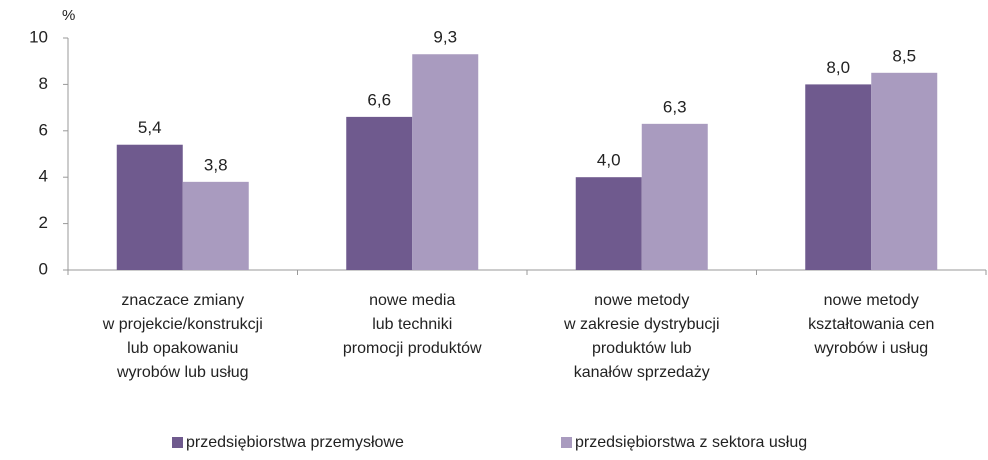 The image size is (988, 460). What do you see at coordinates (904, 55) in the screenshot?
I see `value-label: 8,5` at bounding box center [904, 55].